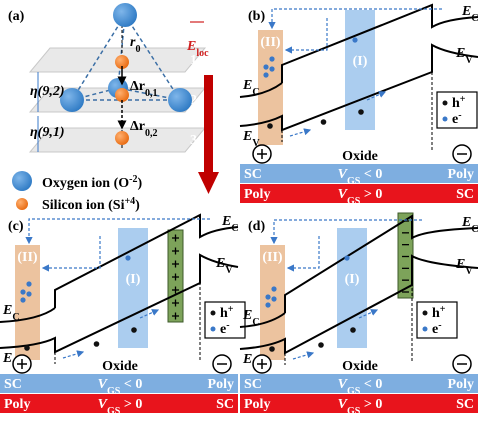 This screenshot has height=422, width=478. What do you see at coordinates (352, 279) in the screenshot?
I see `region-label: (I)` at bounding box center [352, 279].